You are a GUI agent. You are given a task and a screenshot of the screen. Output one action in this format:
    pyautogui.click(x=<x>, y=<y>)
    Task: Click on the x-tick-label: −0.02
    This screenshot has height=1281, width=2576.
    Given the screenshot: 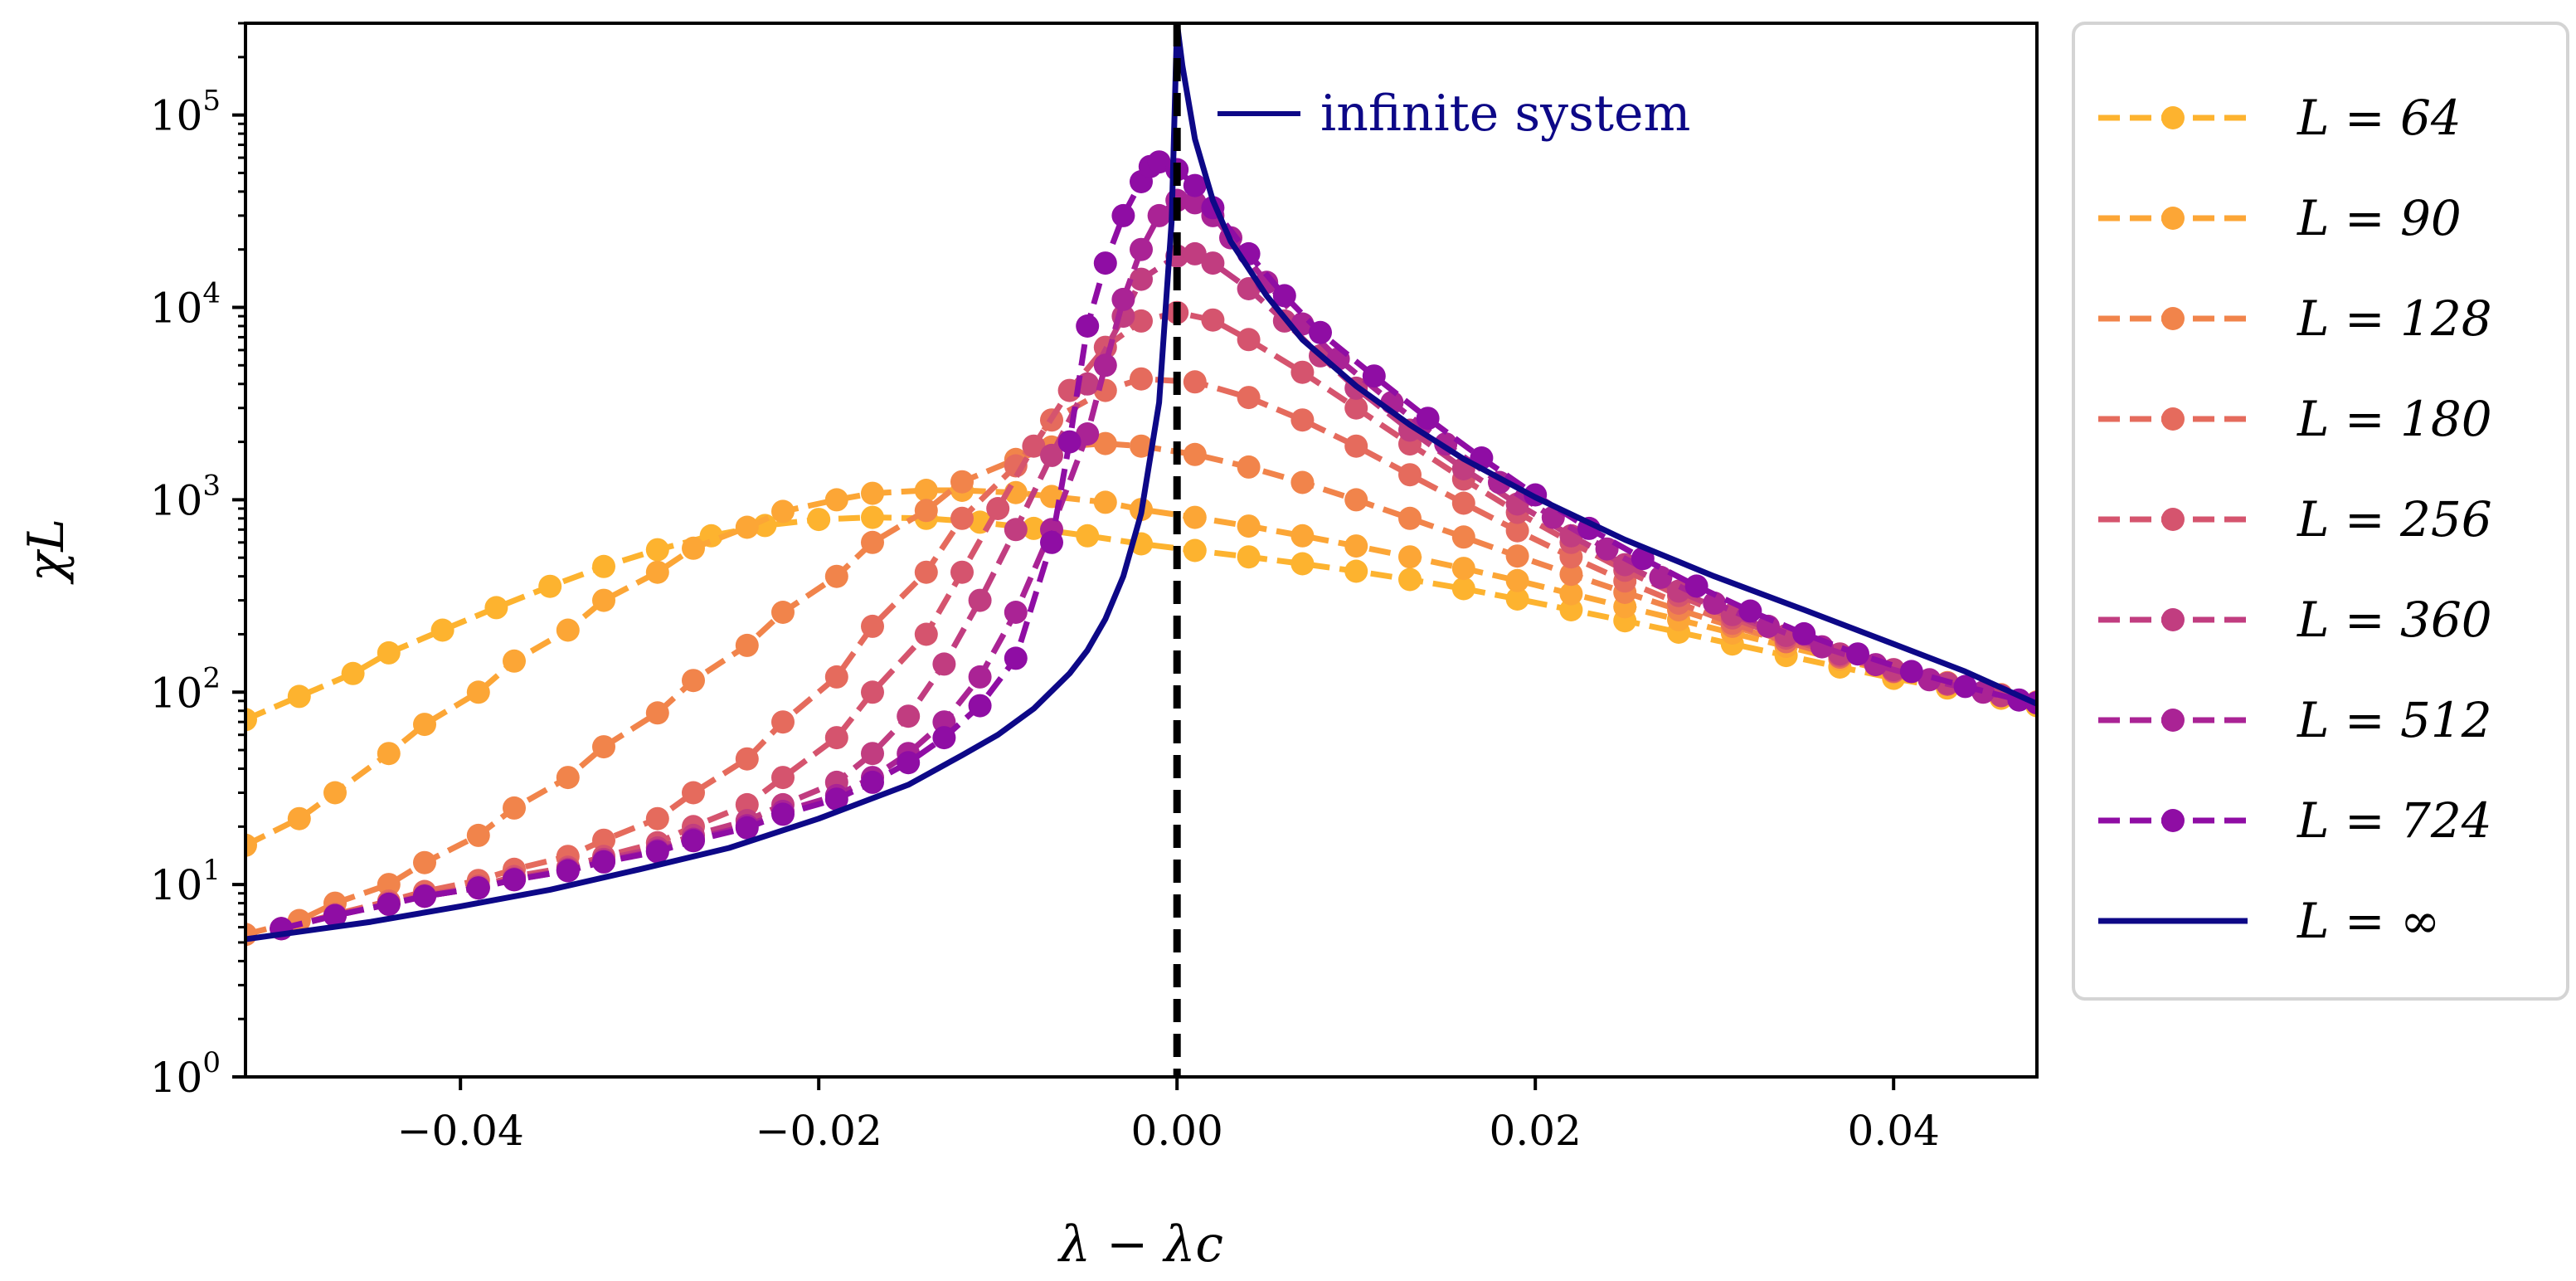 What is the action you would take?
    pyautogui.click(x=819, y=1131)
    